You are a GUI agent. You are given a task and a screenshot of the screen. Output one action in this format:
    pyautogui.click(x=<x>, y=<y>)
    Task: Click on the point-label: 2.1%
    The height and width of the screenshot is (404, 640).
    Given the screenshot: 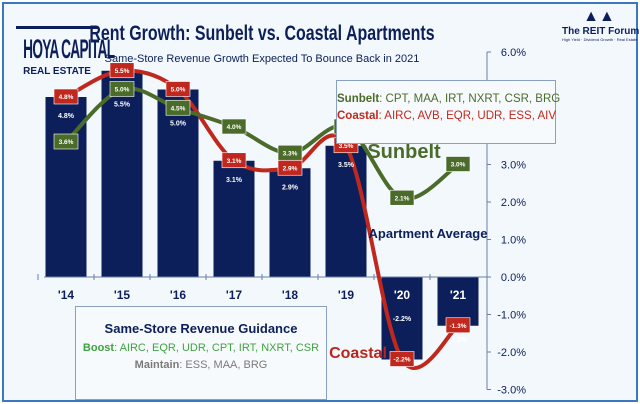 What is the action you would take?
    pyautogui.click(x=402, y=198)
    